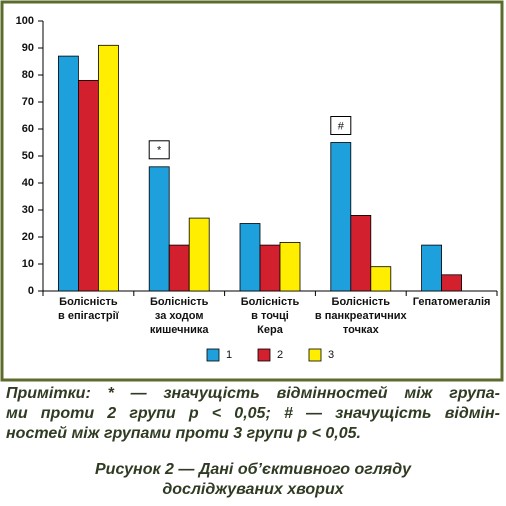 The width and height of the screenshot is (506, 506). What do you see at coordinates (31, 291) in the screenshot?
I see `y-tick-label: 0` at bounding box center [31, 291].